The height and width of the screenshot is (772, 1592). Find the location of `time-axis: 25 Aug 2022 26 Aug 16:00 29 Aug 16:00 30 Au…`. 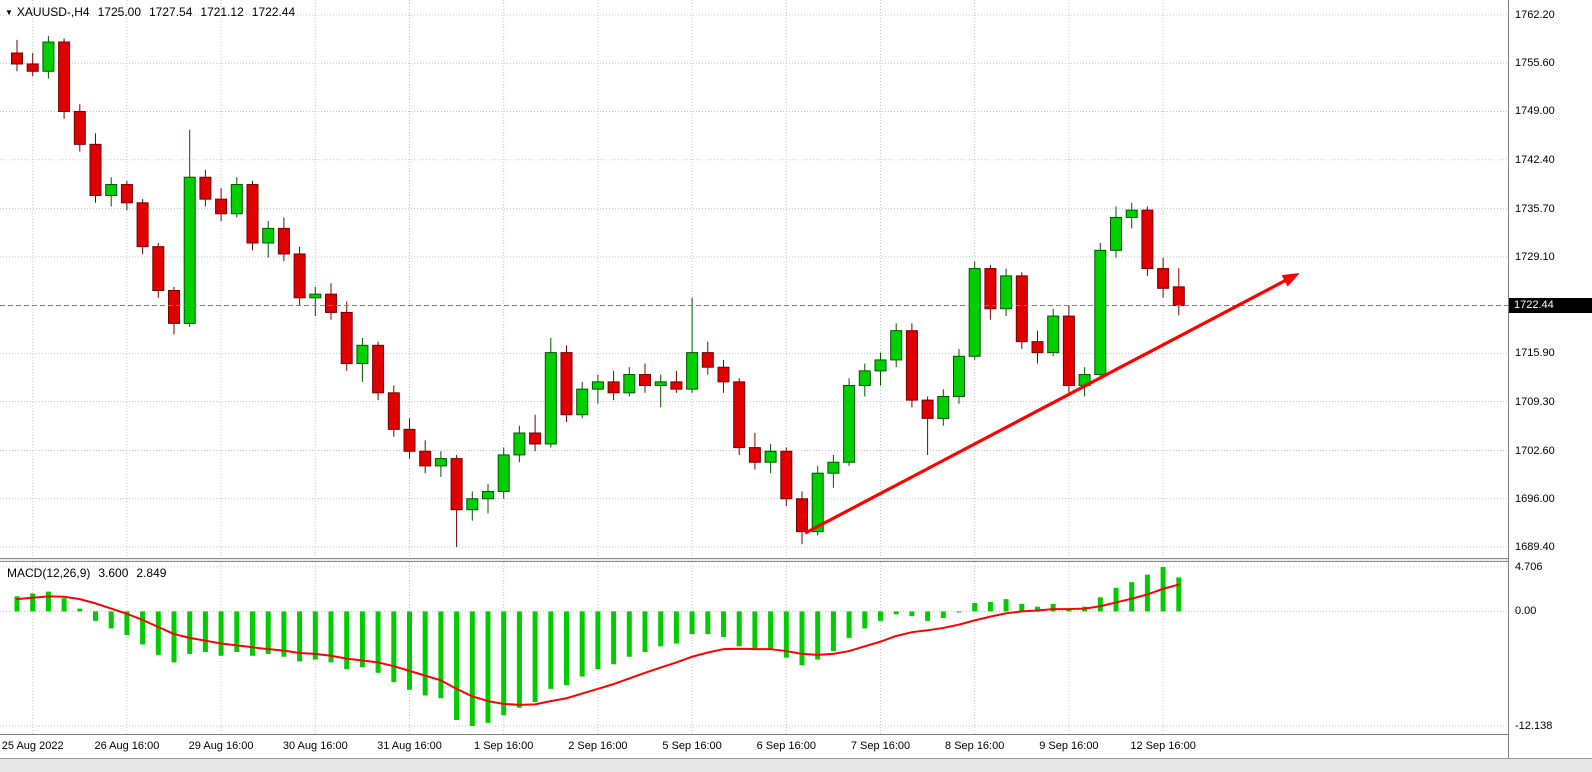

time-axis: 25 Aug 2022 26 Aug 16:00 29 Aug 16:00 30 Au… is located at coordinates (754, 746).